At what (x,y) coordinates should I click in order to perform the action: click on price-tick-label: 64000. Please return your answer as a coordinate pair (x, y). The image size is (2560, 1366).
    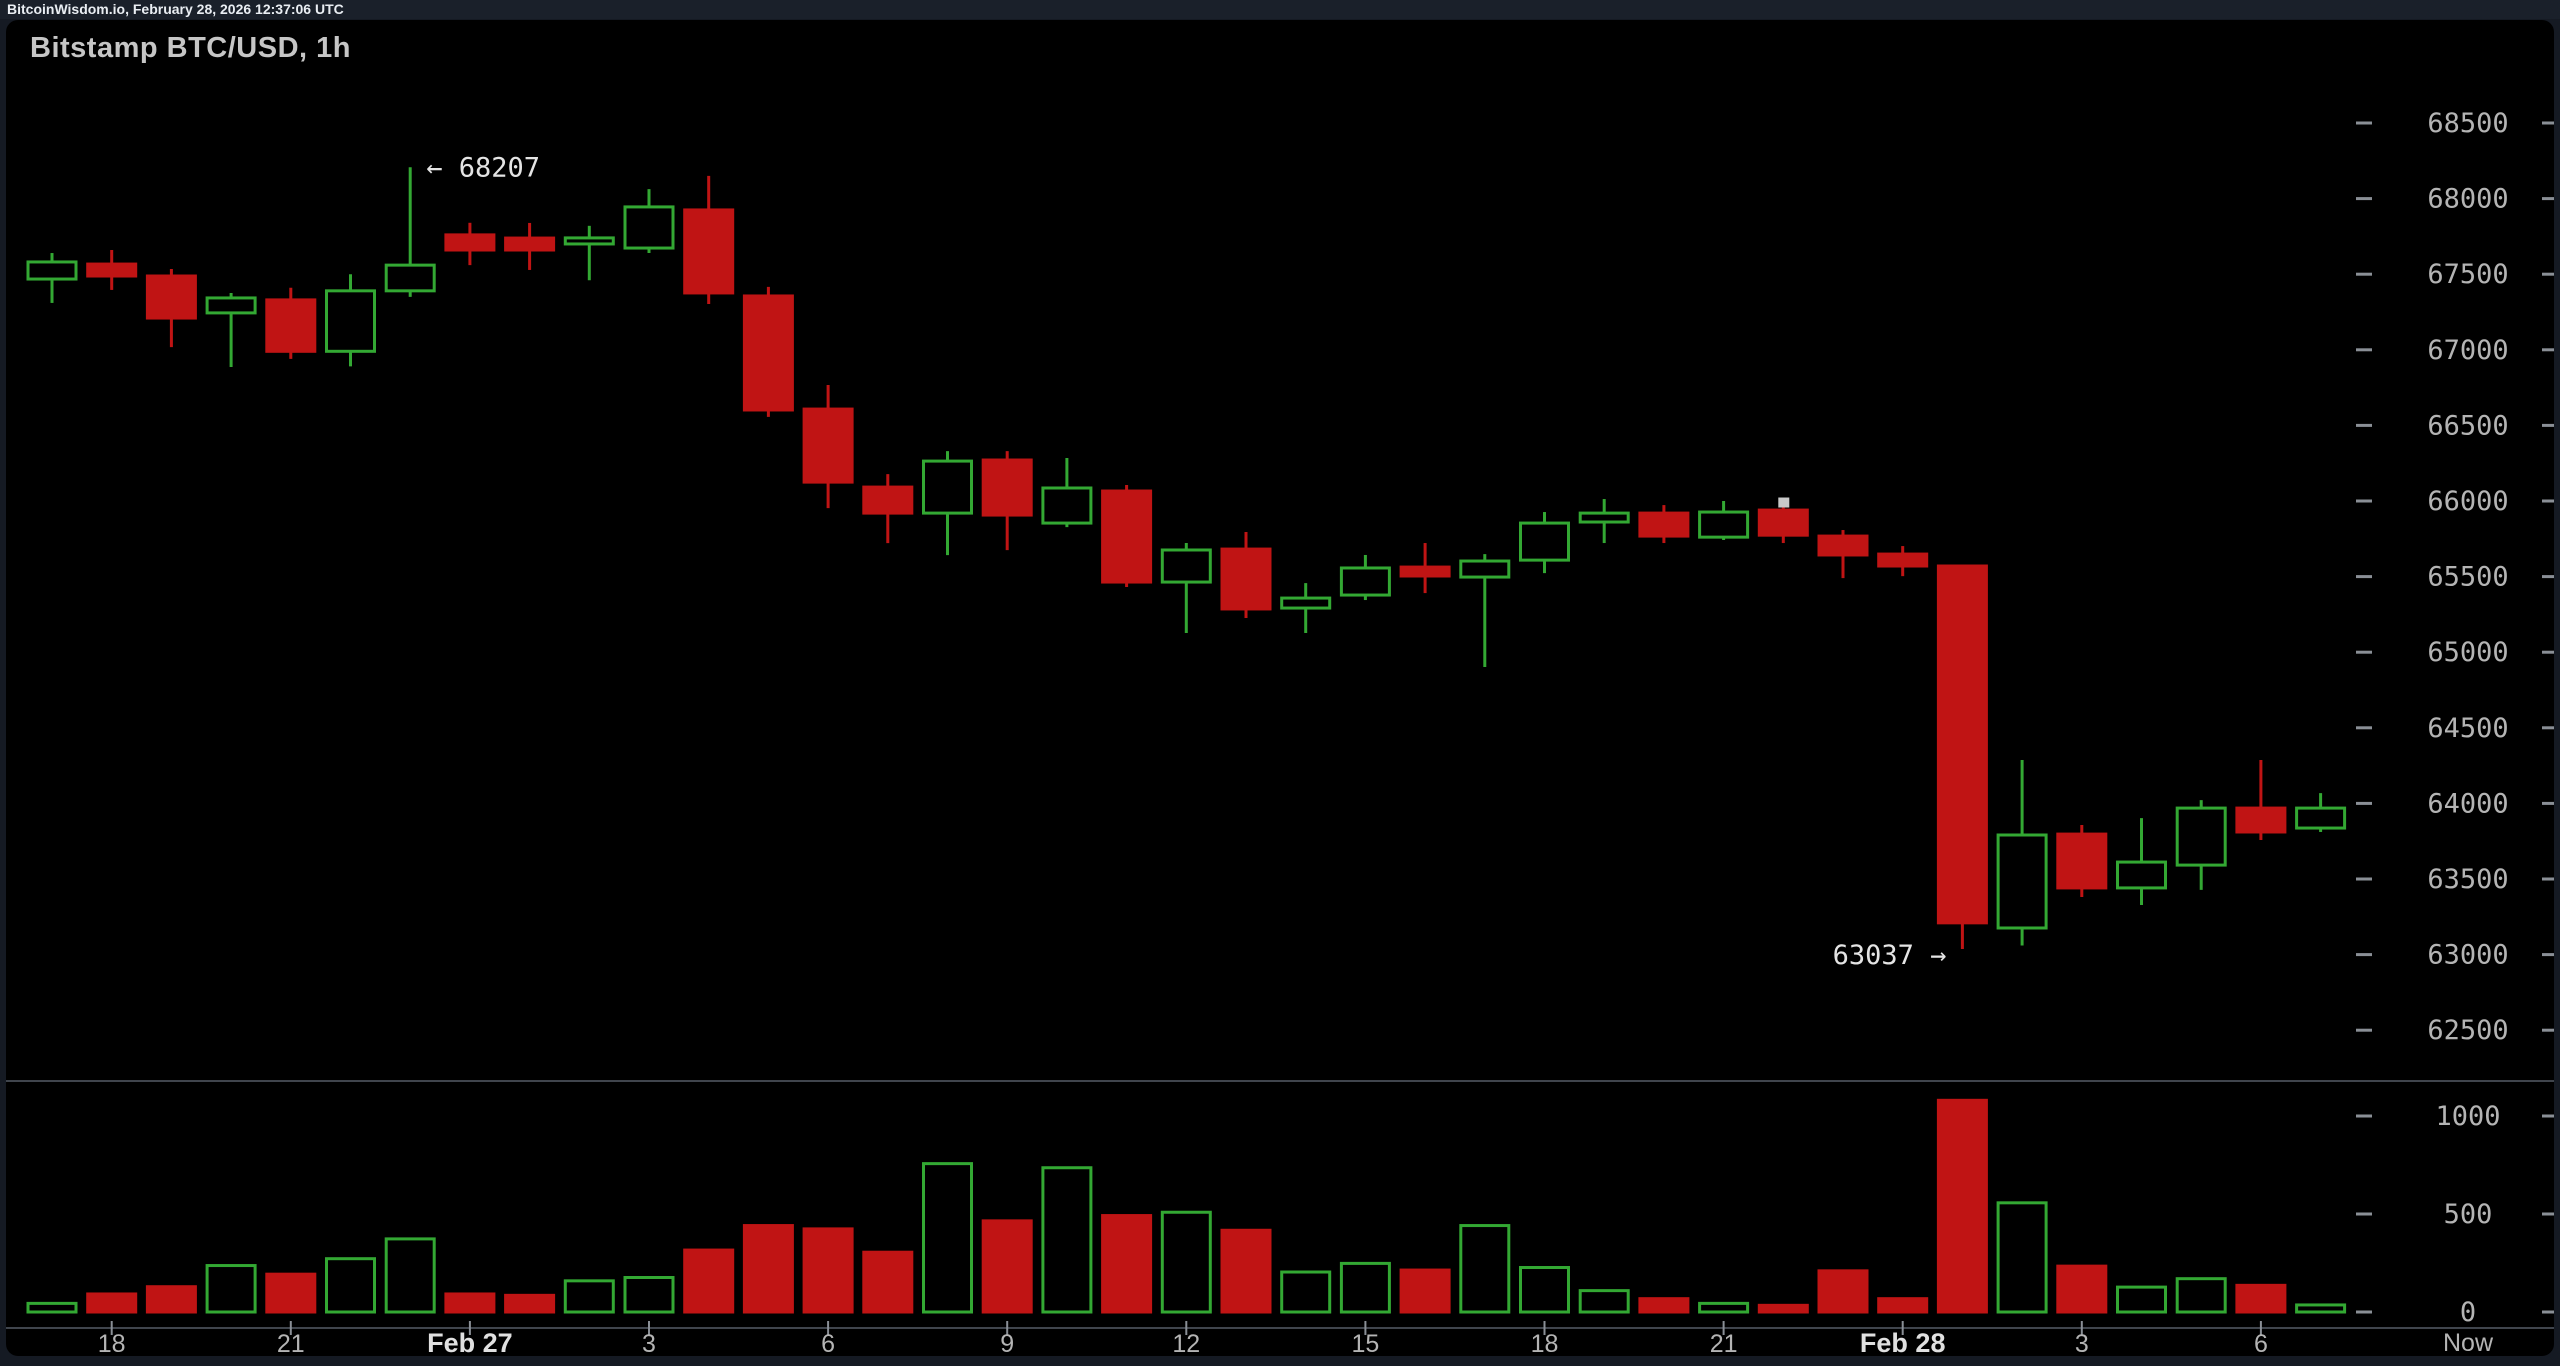
    Looking at the image, I should click on (2467, 803).